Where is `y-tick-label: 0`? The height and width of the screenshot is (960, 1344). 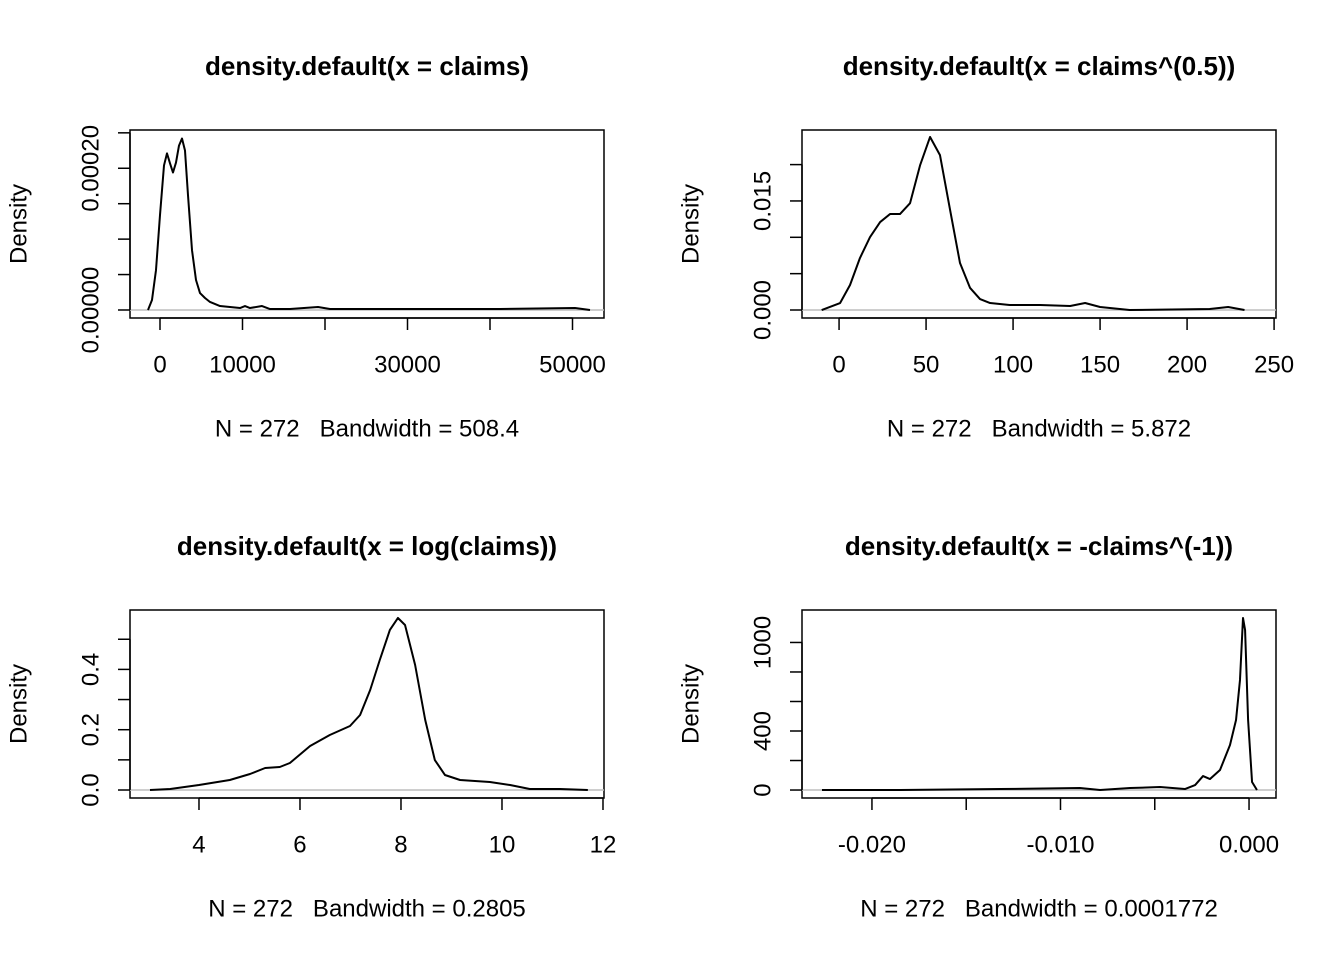 y-tick-label: 0 is located at coordinates (762, 789).